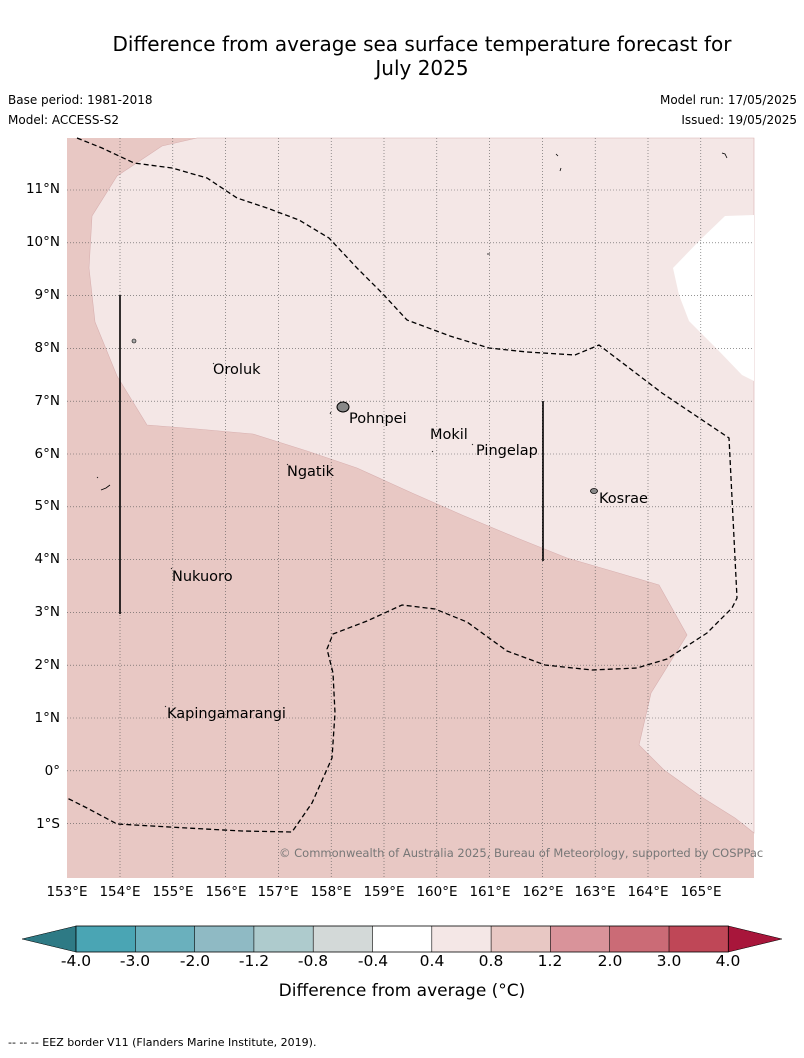 This screenshot has height=1058, width=804. What do you see at coordinates (173, 892) in the screenshot?
I see `lon-label-155e: 155°E` at bounding box center [173, 892].